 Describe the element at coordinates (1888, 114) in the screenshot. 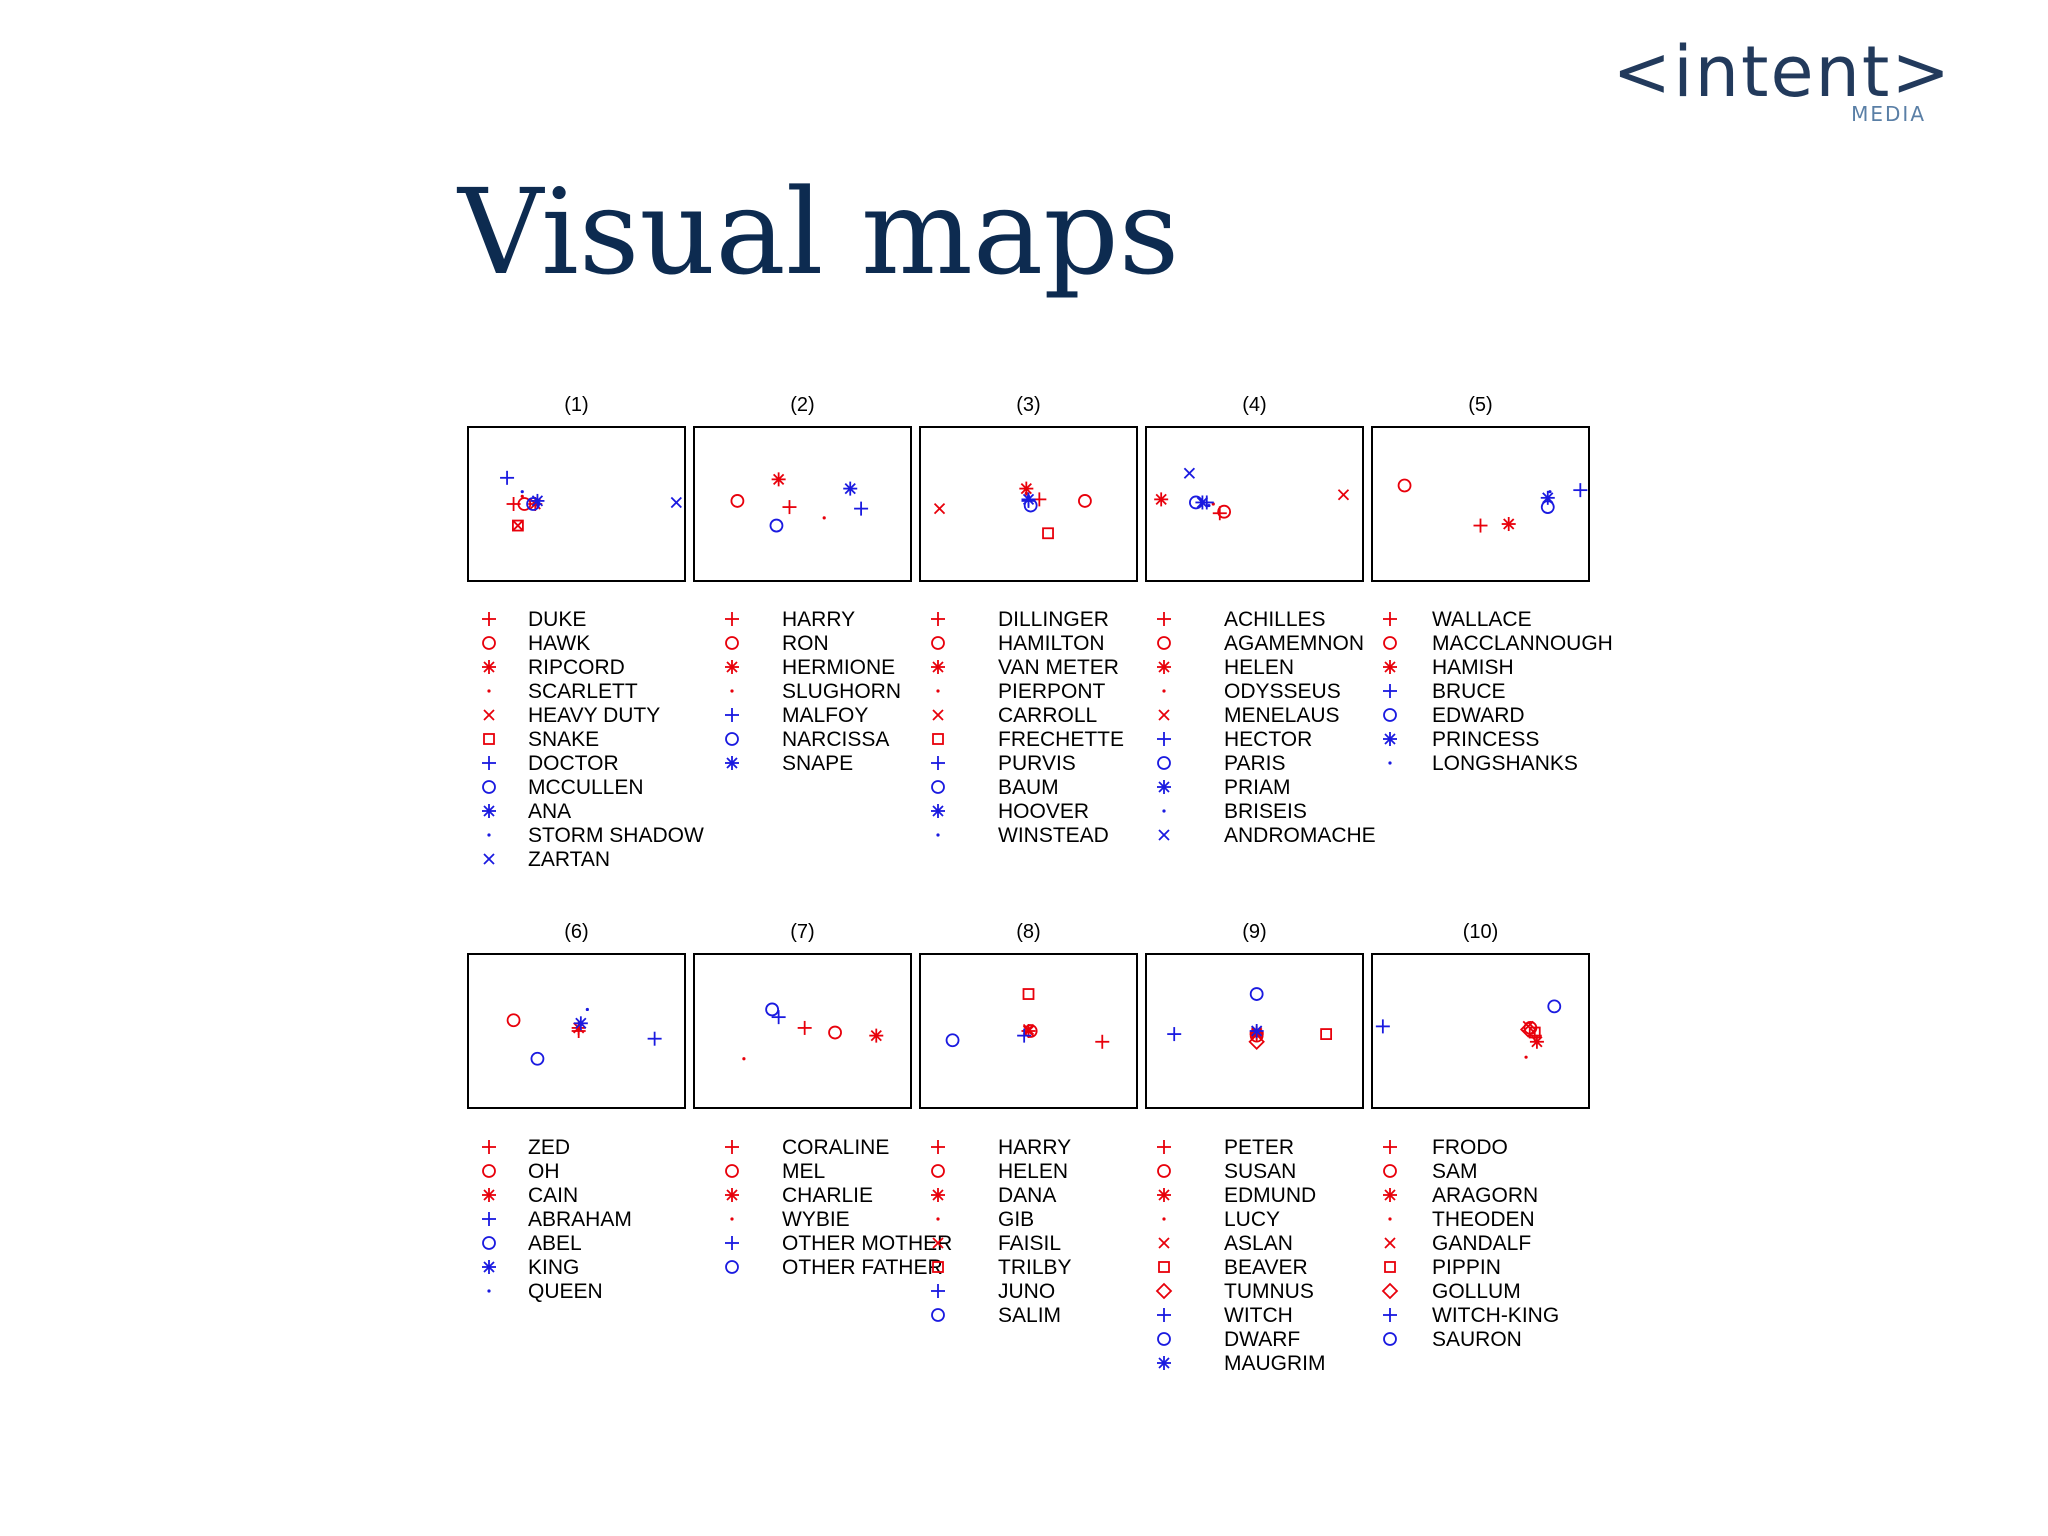

I see `logo-subtext: MEDIA` at that location.